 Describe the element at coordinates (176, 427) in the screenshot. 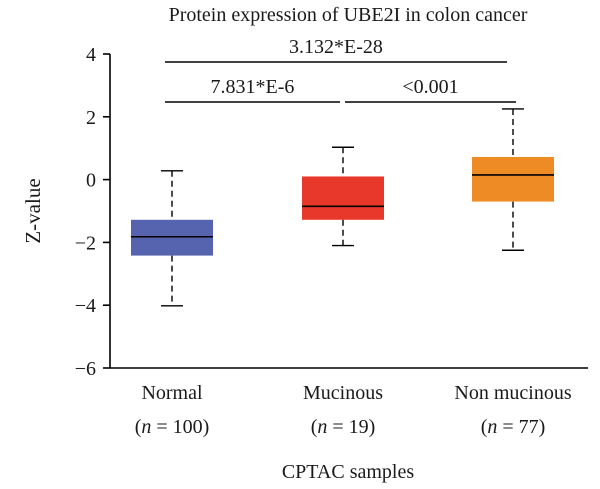

I see `n-count: = 100` at that location.